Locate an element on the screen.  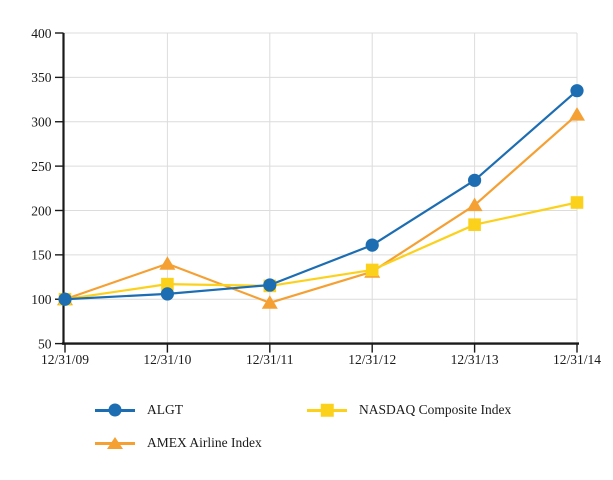
svg-text: 50 is located at coordinates (45, 343).